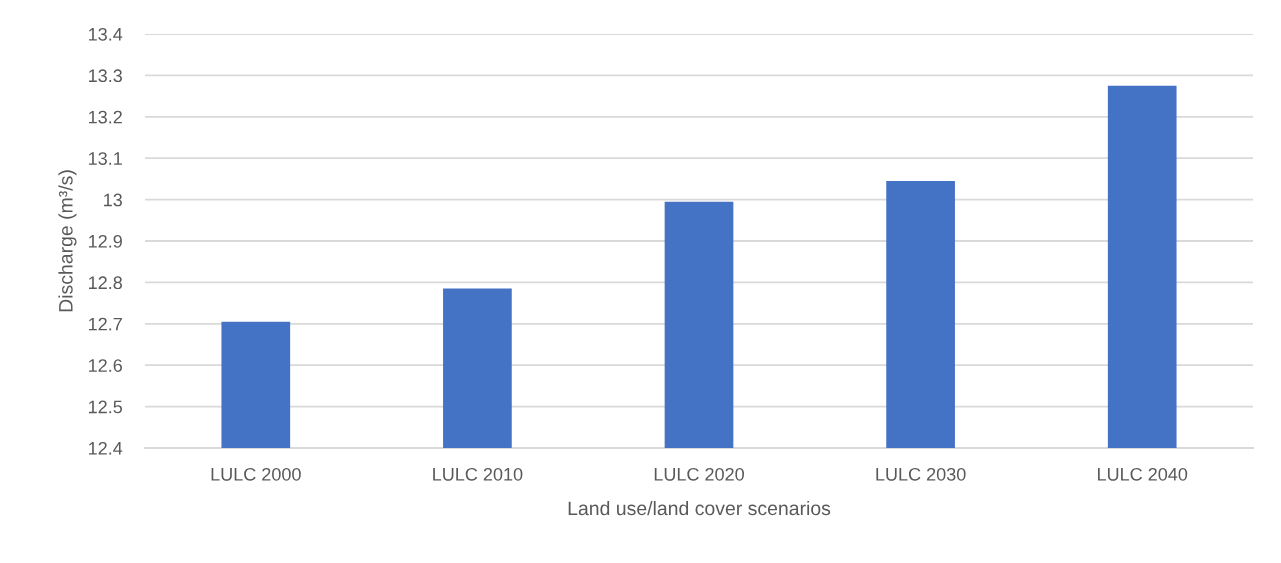 The height and width of the screenshot is (563, 1281). I want to click on x-tick-label: LULC 2010, so click(478, 474).